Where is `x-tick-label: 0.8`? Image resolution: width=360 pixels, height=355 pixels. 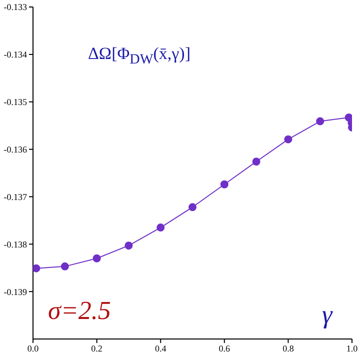 x-tick-label: 0.8 is located at coordinates (288, 348).